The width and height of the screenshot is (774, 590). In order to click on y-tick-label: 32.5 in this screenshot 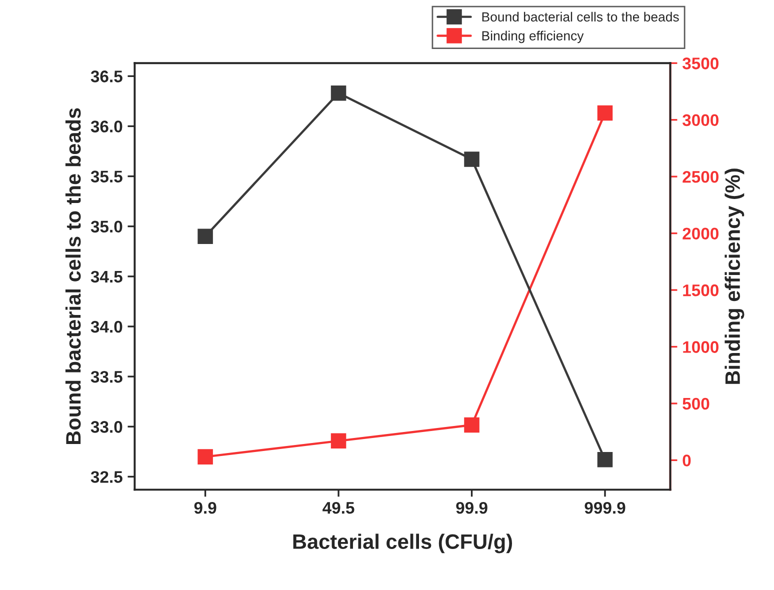, I will do `click(106, 477)`.